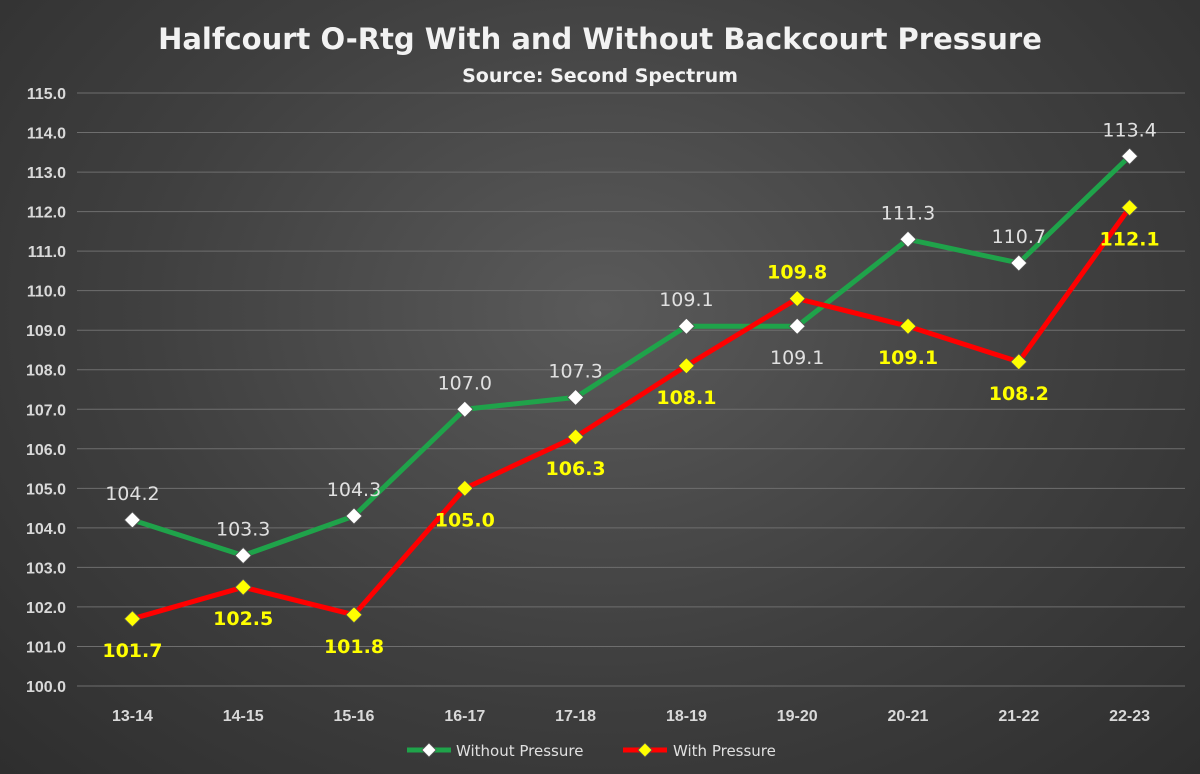 The height and width of the screenshot is (774, 1200). What do you see at coordinates (464, 716) in the screenshot?
I see `x-tick-label: 16-17` at bounding box center [464, 716].